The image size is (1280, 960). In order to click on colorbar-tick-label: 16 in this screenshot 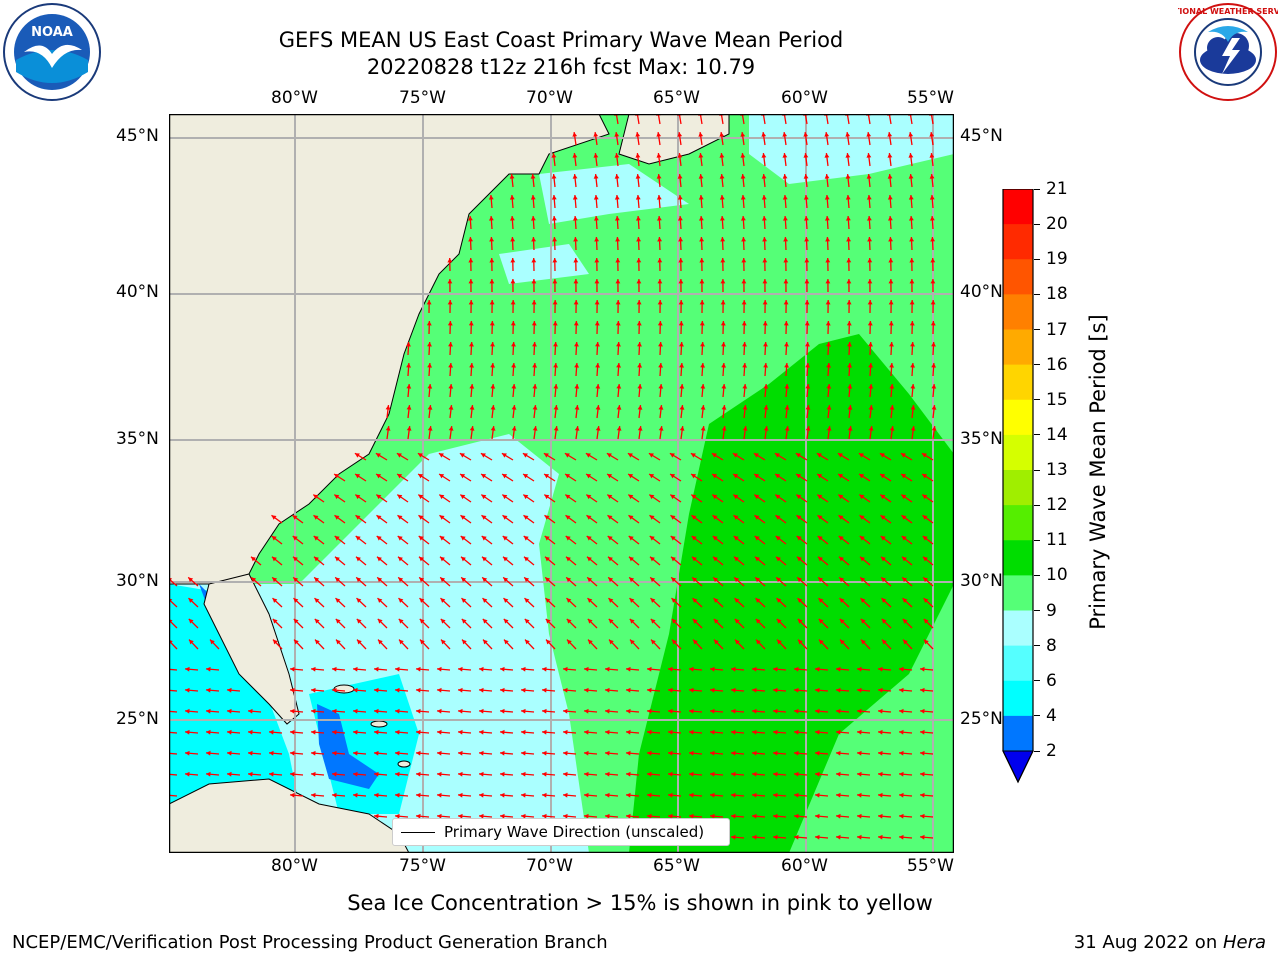, I will do `click(1054, 365)`.